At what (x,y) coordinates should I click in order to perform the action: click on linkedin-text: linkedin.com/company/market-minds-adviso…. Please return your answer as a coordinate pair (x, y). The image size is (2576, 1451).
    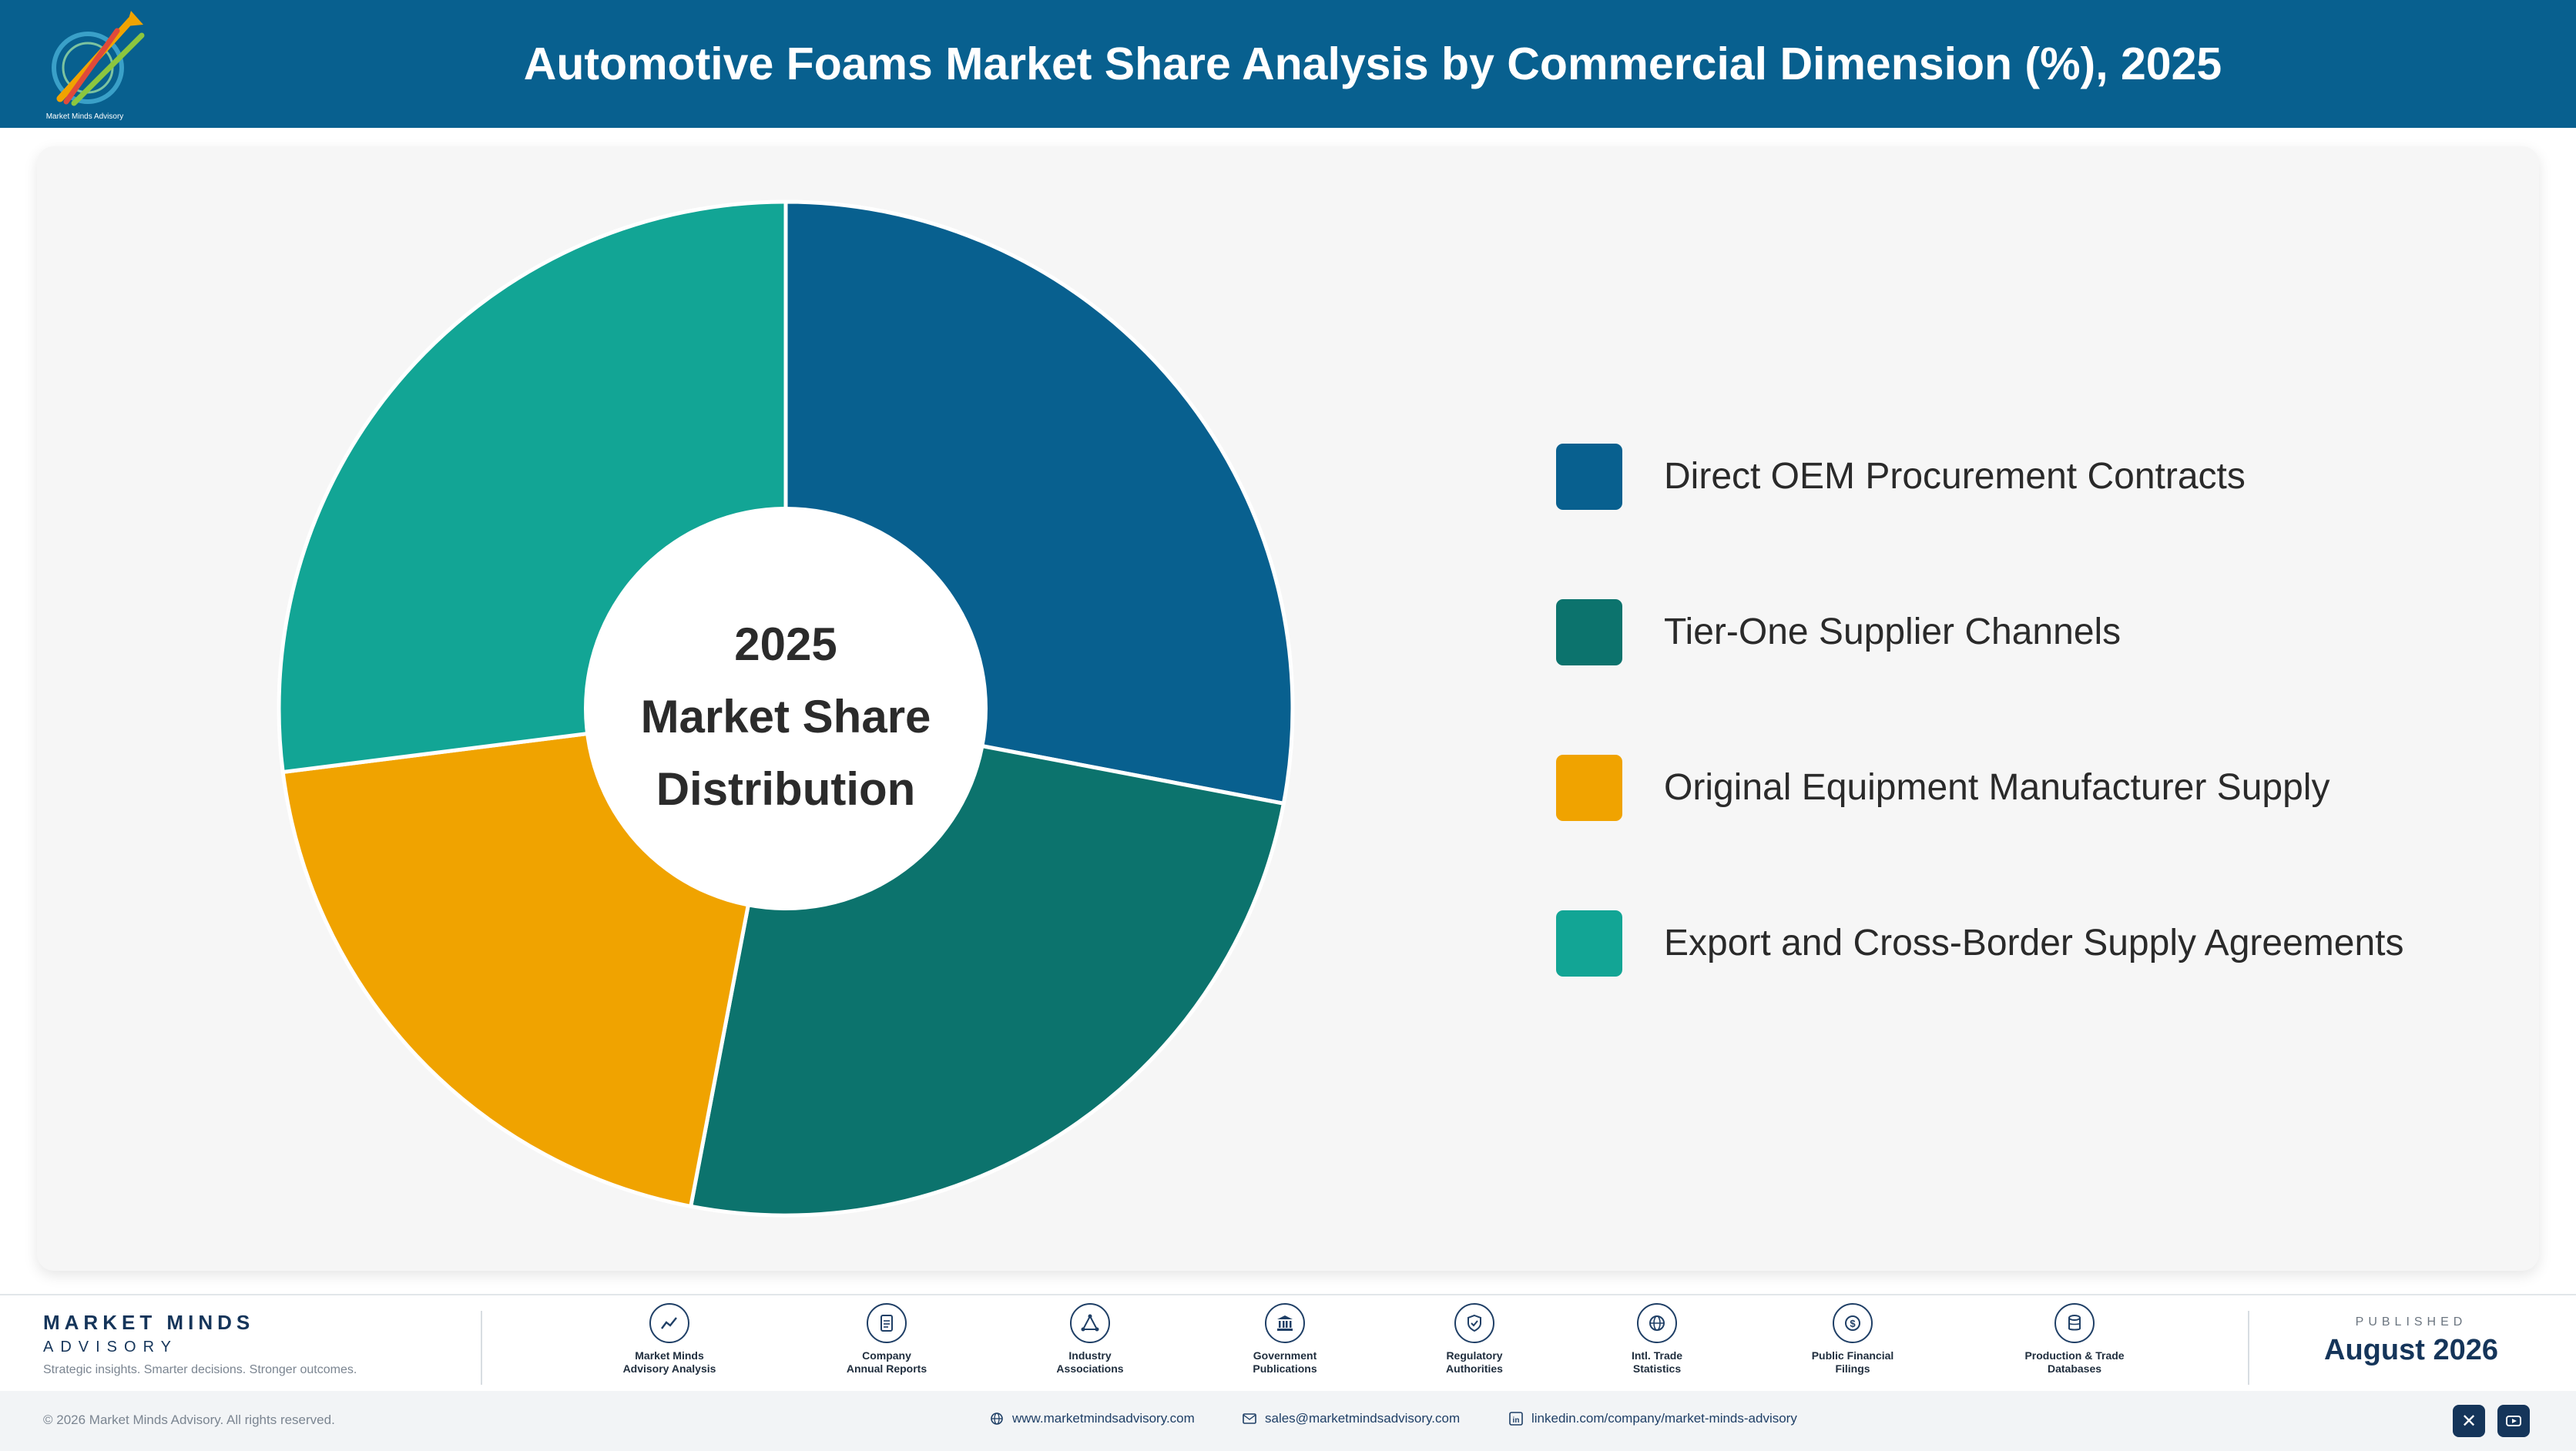
    Looking at the image, I should click on (1664, 1418).